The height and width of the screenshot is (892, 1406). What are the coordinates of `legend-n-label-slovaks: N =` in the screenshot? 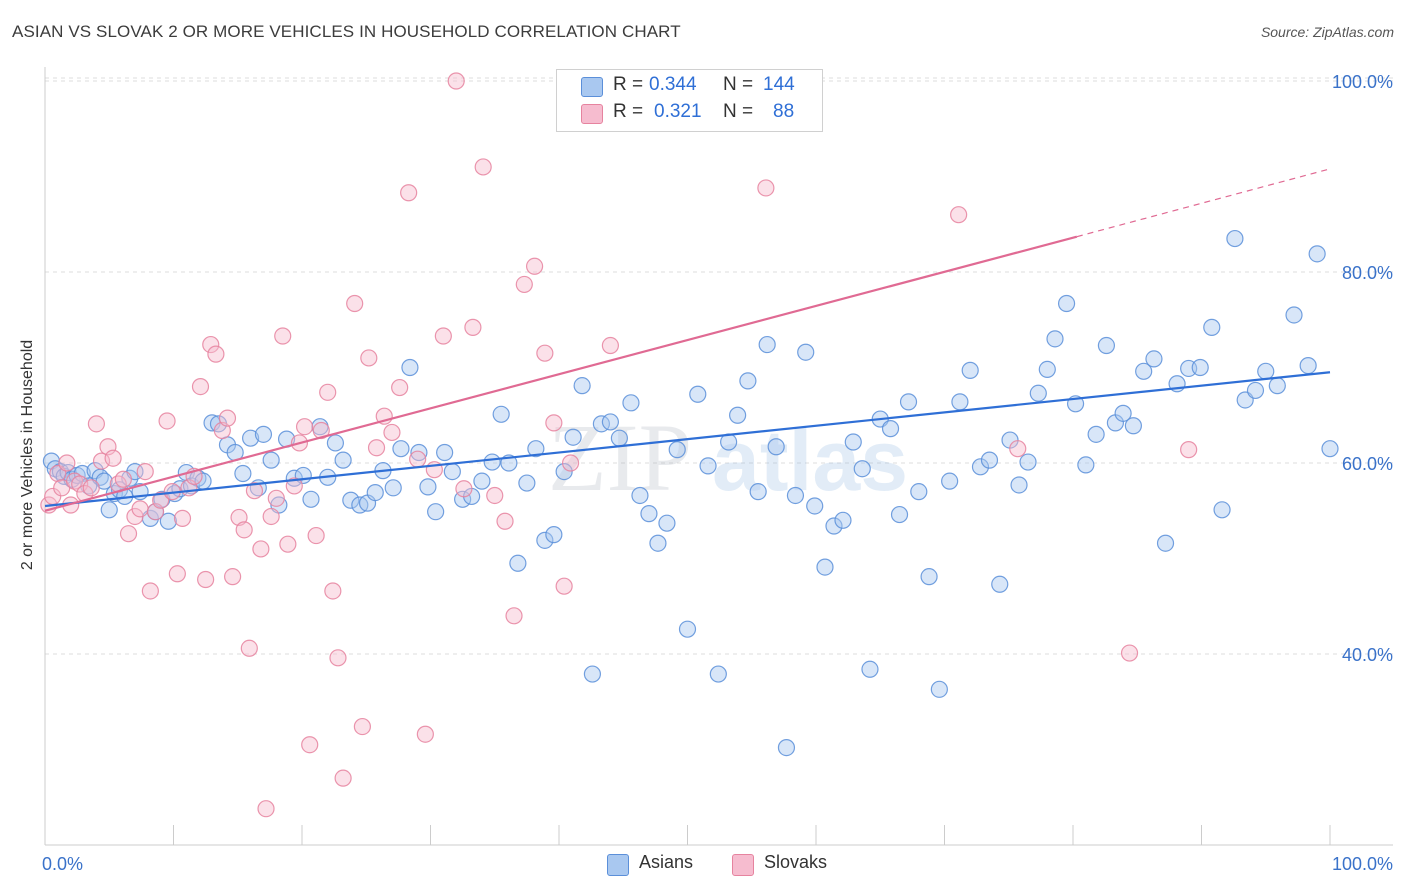 It's located at (738, 111).